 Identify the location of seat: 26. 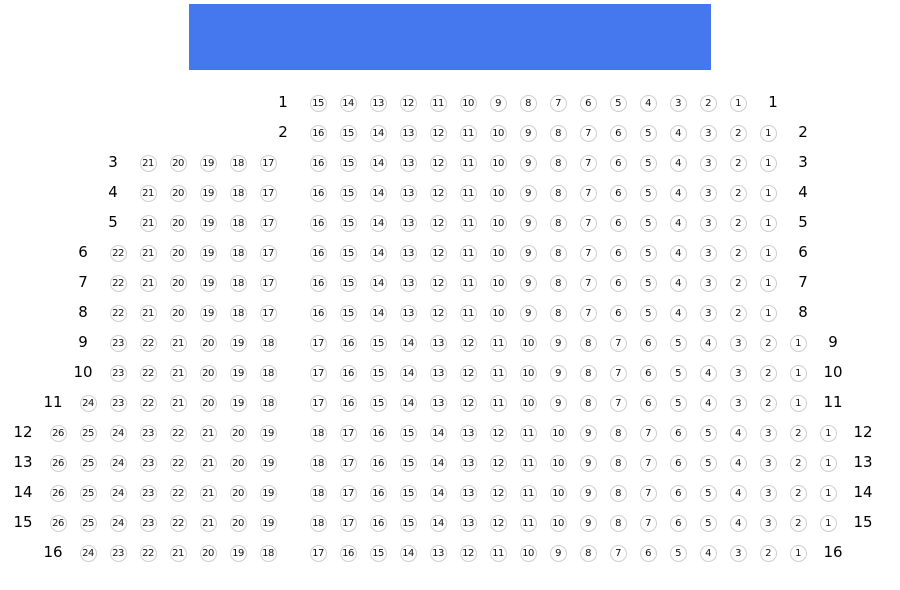
(58, 523).